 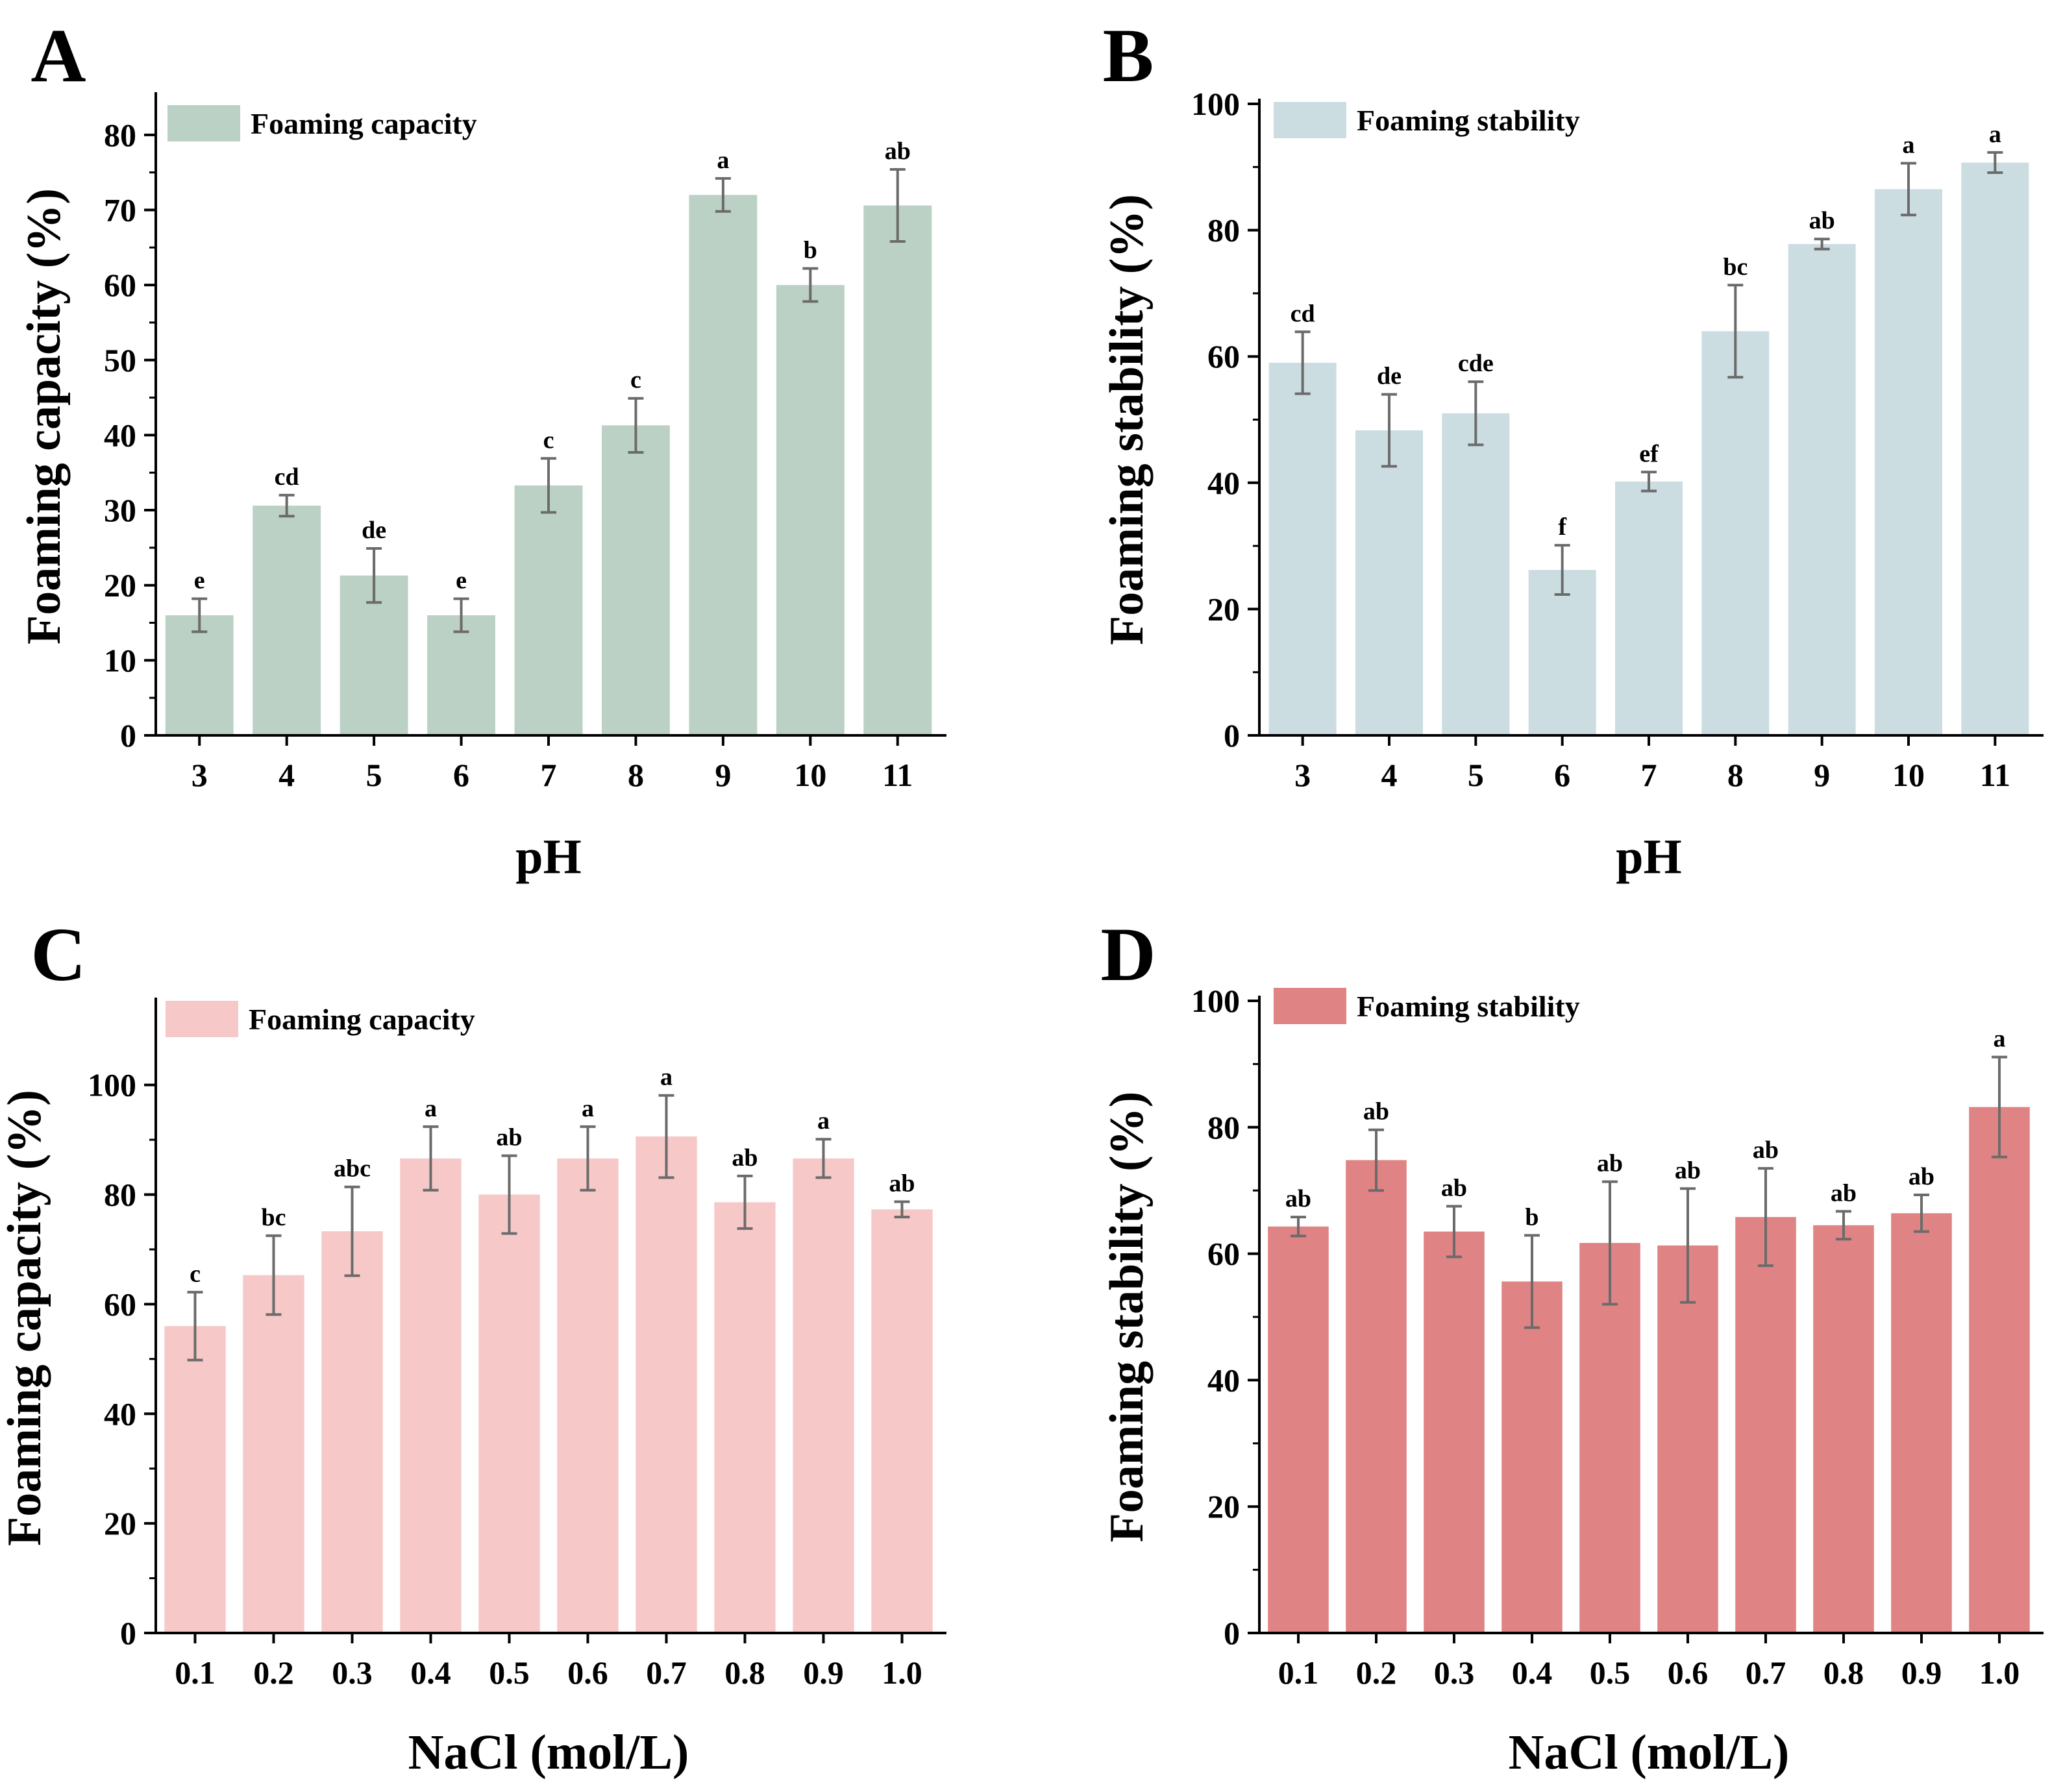 What do you see at coordinates (1376, 1673) in the screenshot?
I see `x-tick-label: 0.2` at bounding box center [1376, 1673].